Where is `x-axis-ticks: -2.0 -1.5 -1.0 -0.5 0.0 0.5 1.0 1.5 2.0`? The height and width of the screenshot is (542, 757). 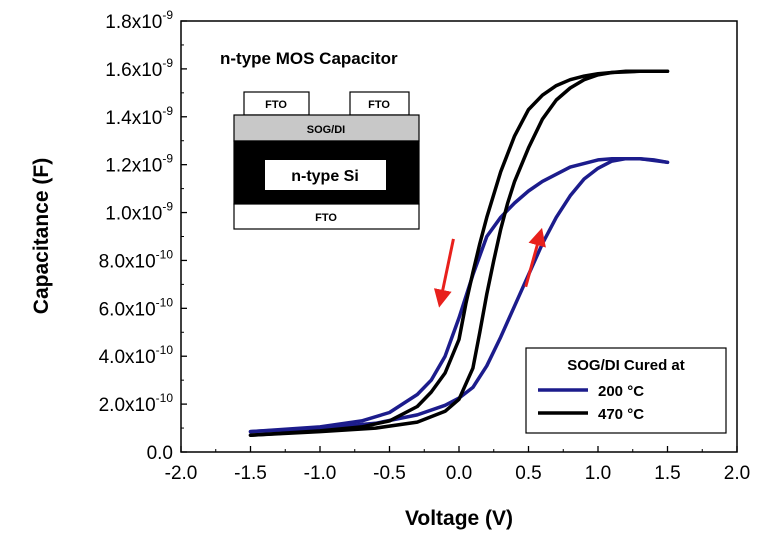 x-axis-ticks: -2.0 -1.5 -1.0 -0.5 0.0 0.5 1.0 1.5 2.0 is located at coordinates (457, 465).